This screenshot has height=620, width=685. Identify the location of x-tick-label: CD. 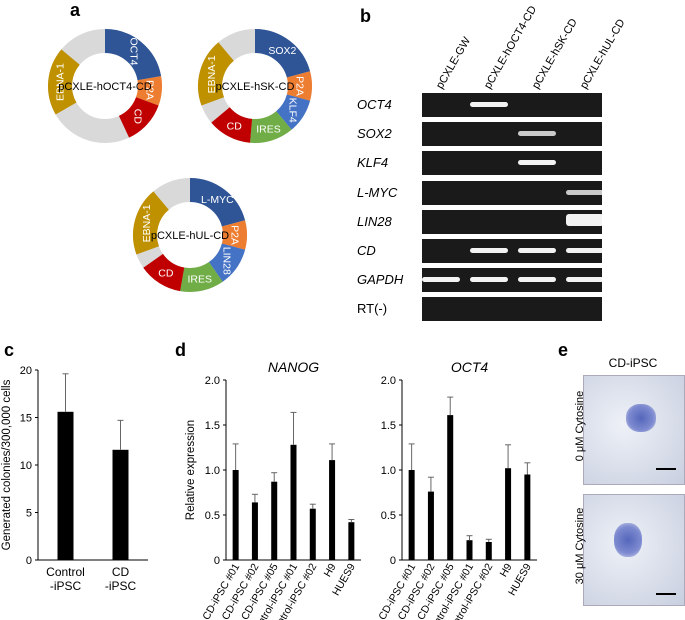
(121, 572).